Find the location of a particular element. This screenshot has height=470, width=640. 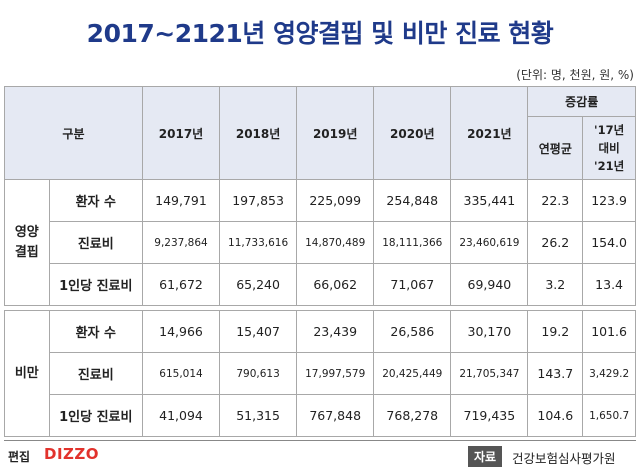

cell-value: 21,705,347 is located at coordinates (489, 373).